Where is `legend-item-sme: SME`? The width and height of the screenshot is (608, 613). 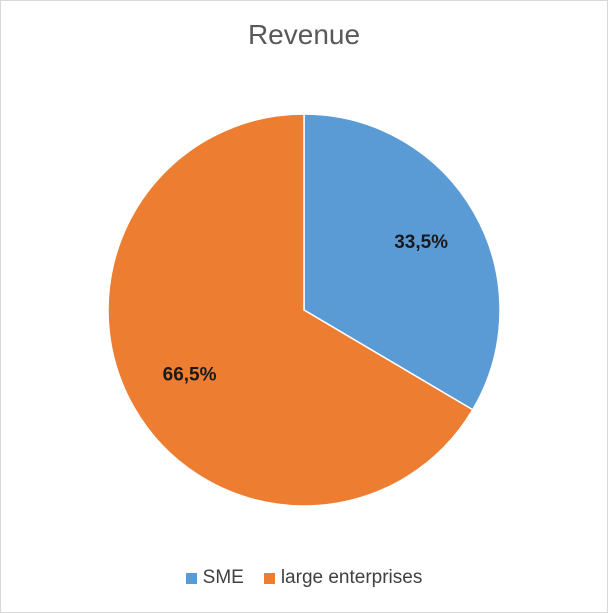 legend-item-sme: SME is located at coordinates (214, 578).